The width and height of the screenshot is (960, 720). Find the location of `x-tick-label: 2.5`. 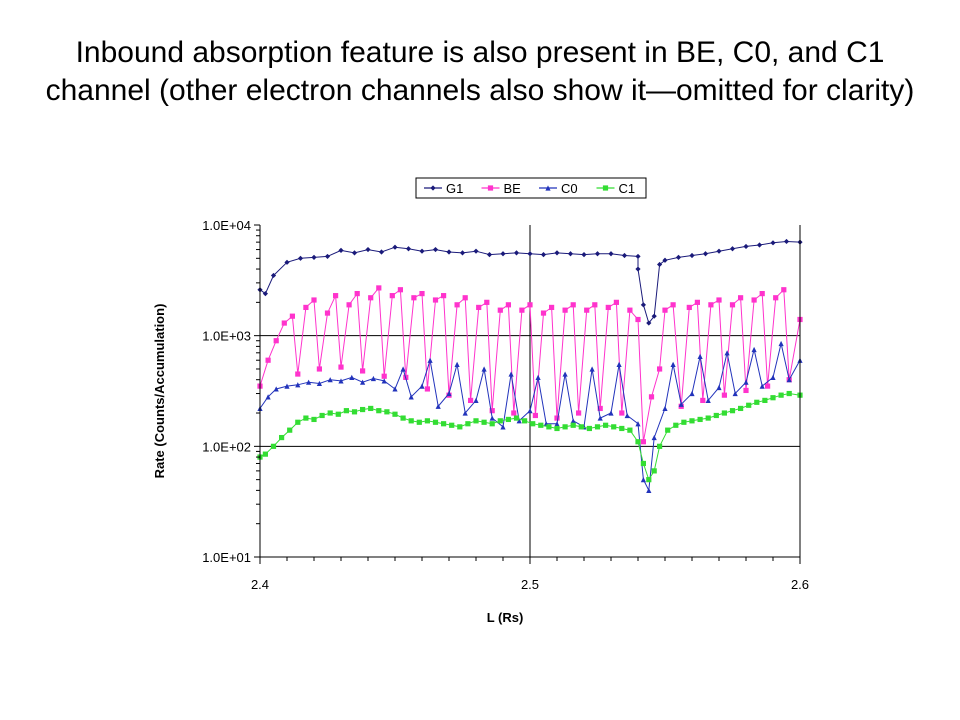

x-tick-label: 2.5 is located at coordinates (530, 584).